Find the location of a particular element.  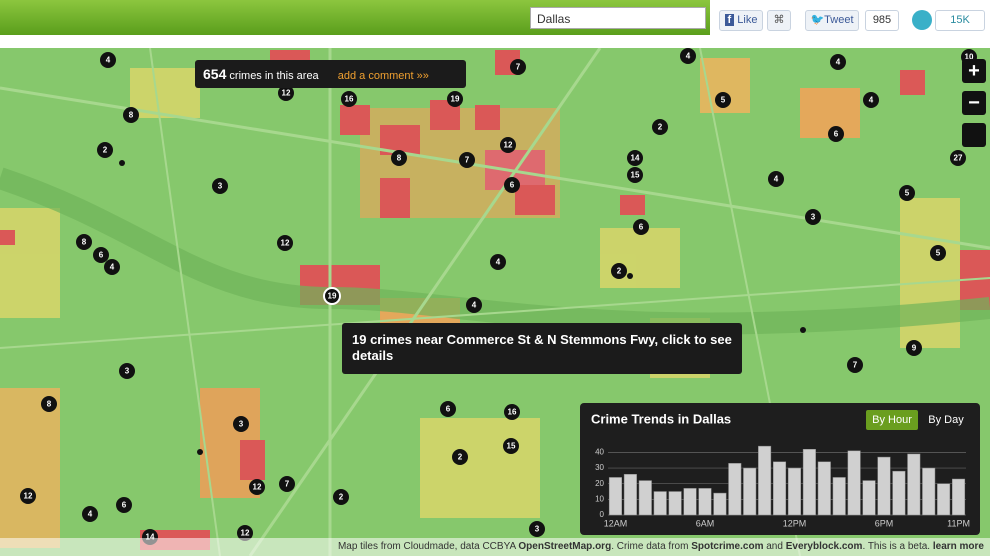

marker-label: 27 is located at coordinates (958, 158).